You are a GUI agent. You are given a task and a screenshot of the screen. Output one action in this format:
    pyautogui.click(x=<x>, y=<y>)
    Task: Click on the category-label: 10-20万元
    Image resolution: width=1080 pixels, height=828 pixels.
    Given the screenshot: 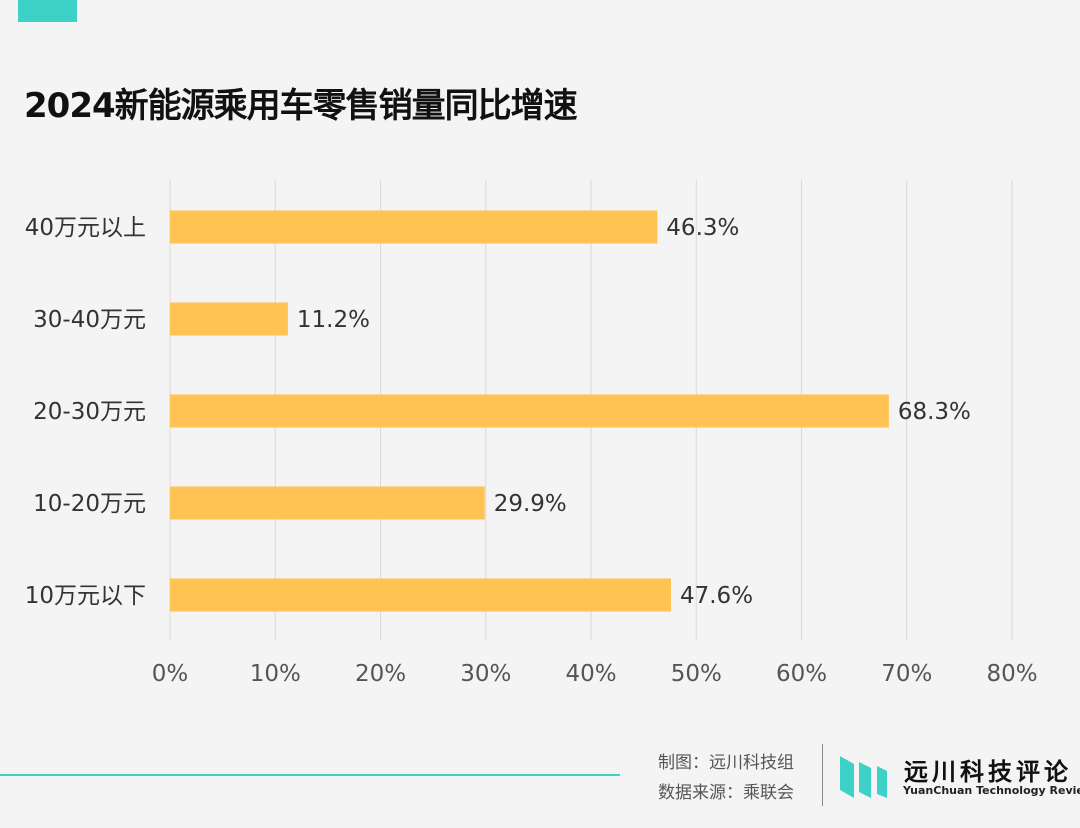 What is the action you would take?
    pyautogui.click(x=89, y=504)
    